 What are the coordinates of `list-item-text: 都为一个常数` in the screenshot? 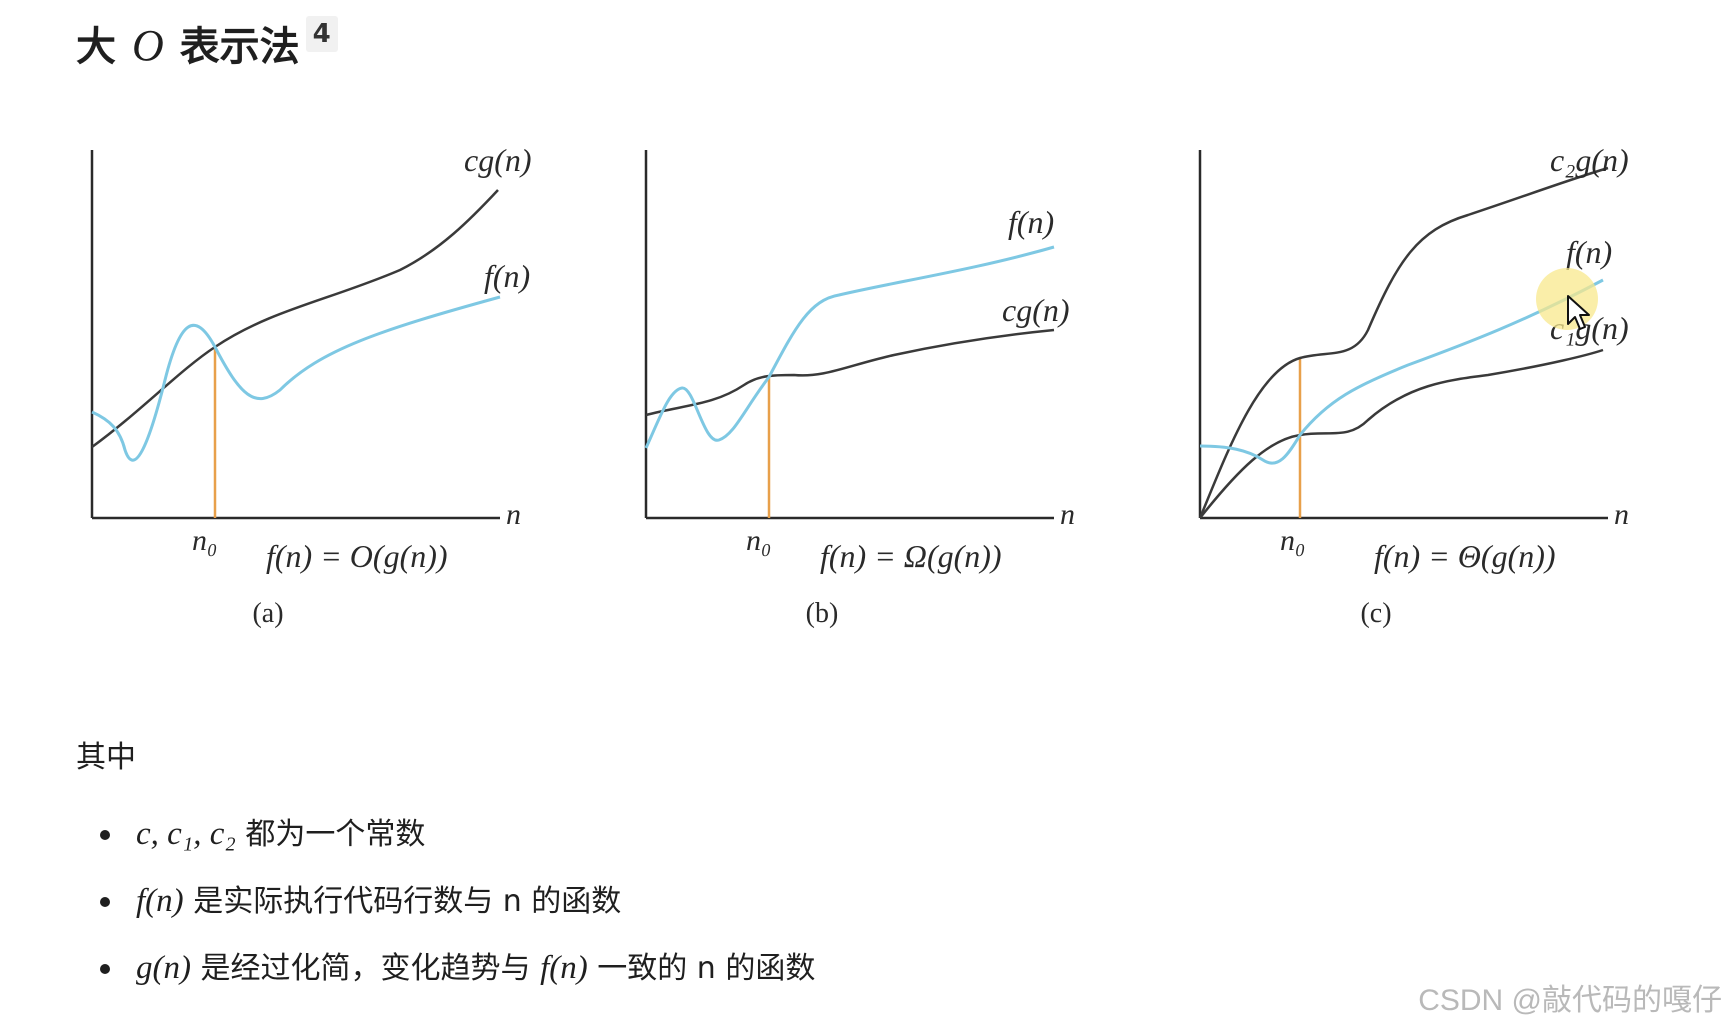 It's located at (330, 834).